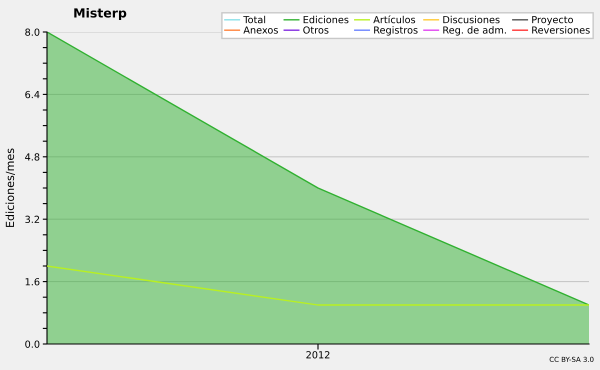  I want to click on legend-label: Otros, so click(315, 30).